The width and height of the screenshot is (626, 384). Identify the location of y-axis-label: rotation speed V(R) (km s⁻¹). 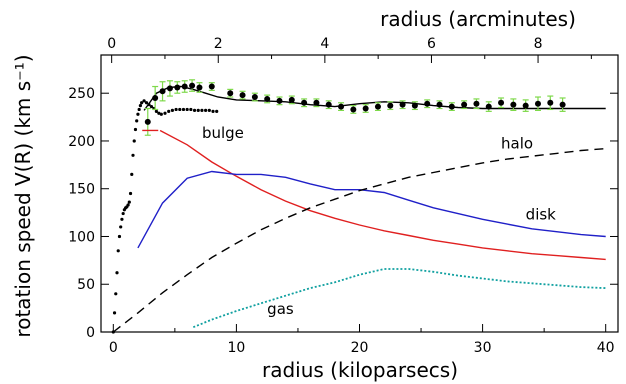
(23, 195).